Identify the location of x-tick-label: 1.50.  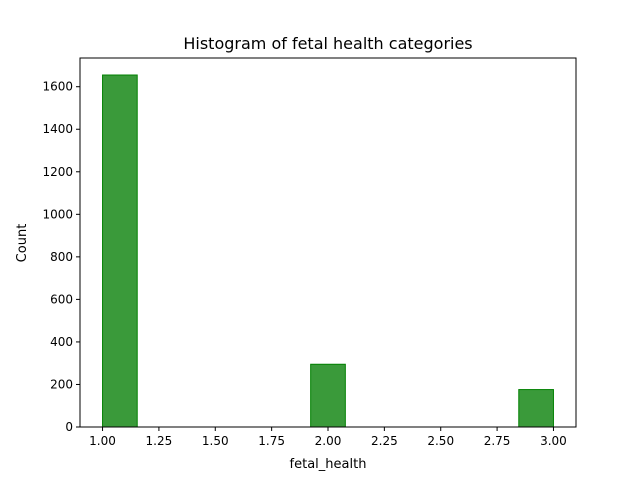
(215, 441).